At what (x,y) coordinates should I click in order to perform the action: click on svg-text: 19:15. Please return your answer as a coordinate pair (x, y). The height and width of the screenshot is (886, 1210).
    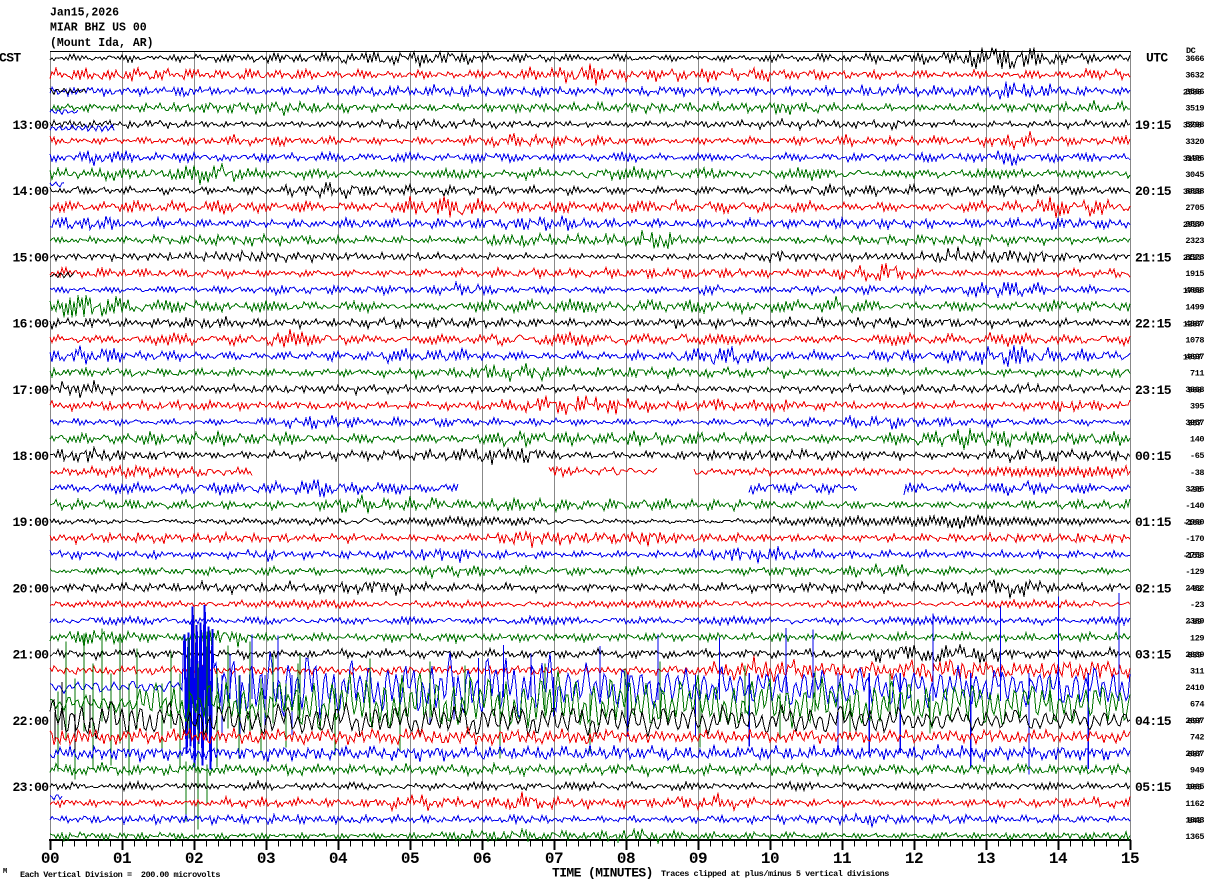
    Looking at the image, I should click on (1153, 125).